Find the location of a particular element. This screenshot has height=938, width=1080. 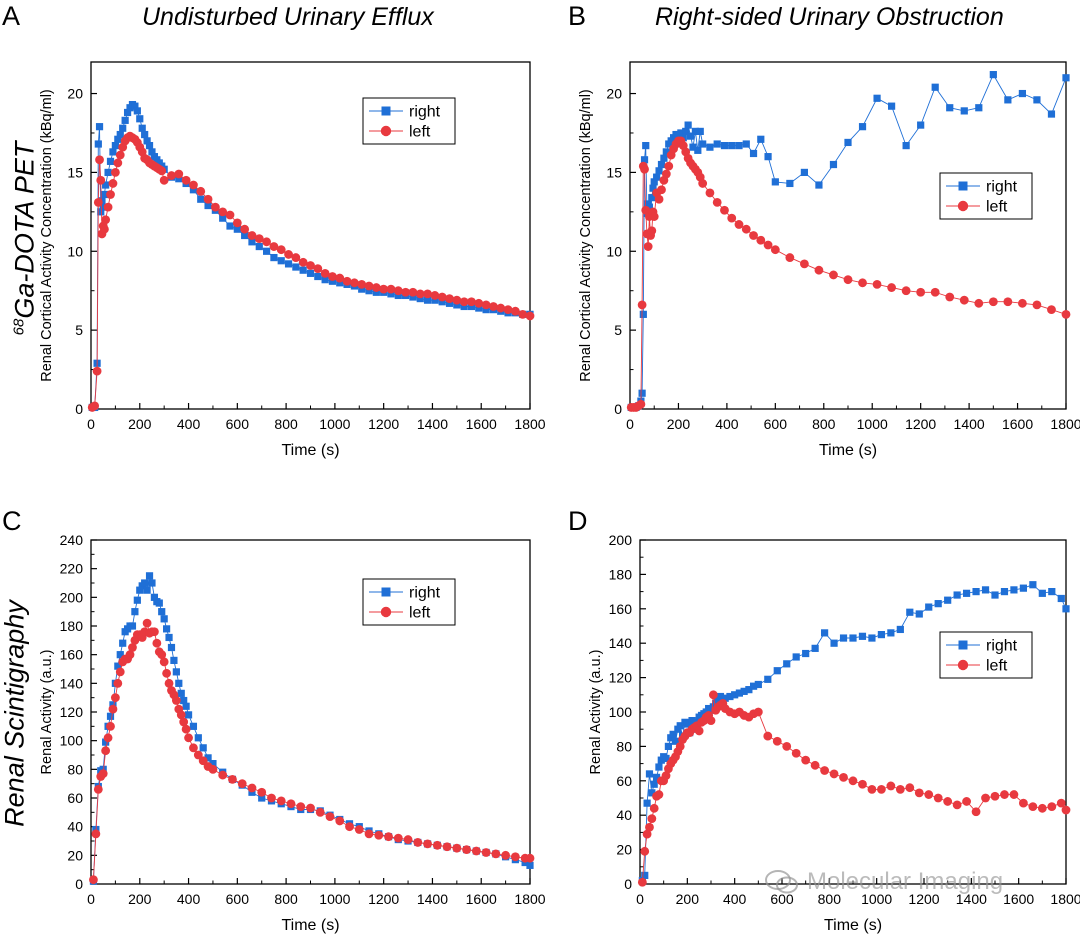

x-tick-label: 1400 is located at coordinates (432, 899).